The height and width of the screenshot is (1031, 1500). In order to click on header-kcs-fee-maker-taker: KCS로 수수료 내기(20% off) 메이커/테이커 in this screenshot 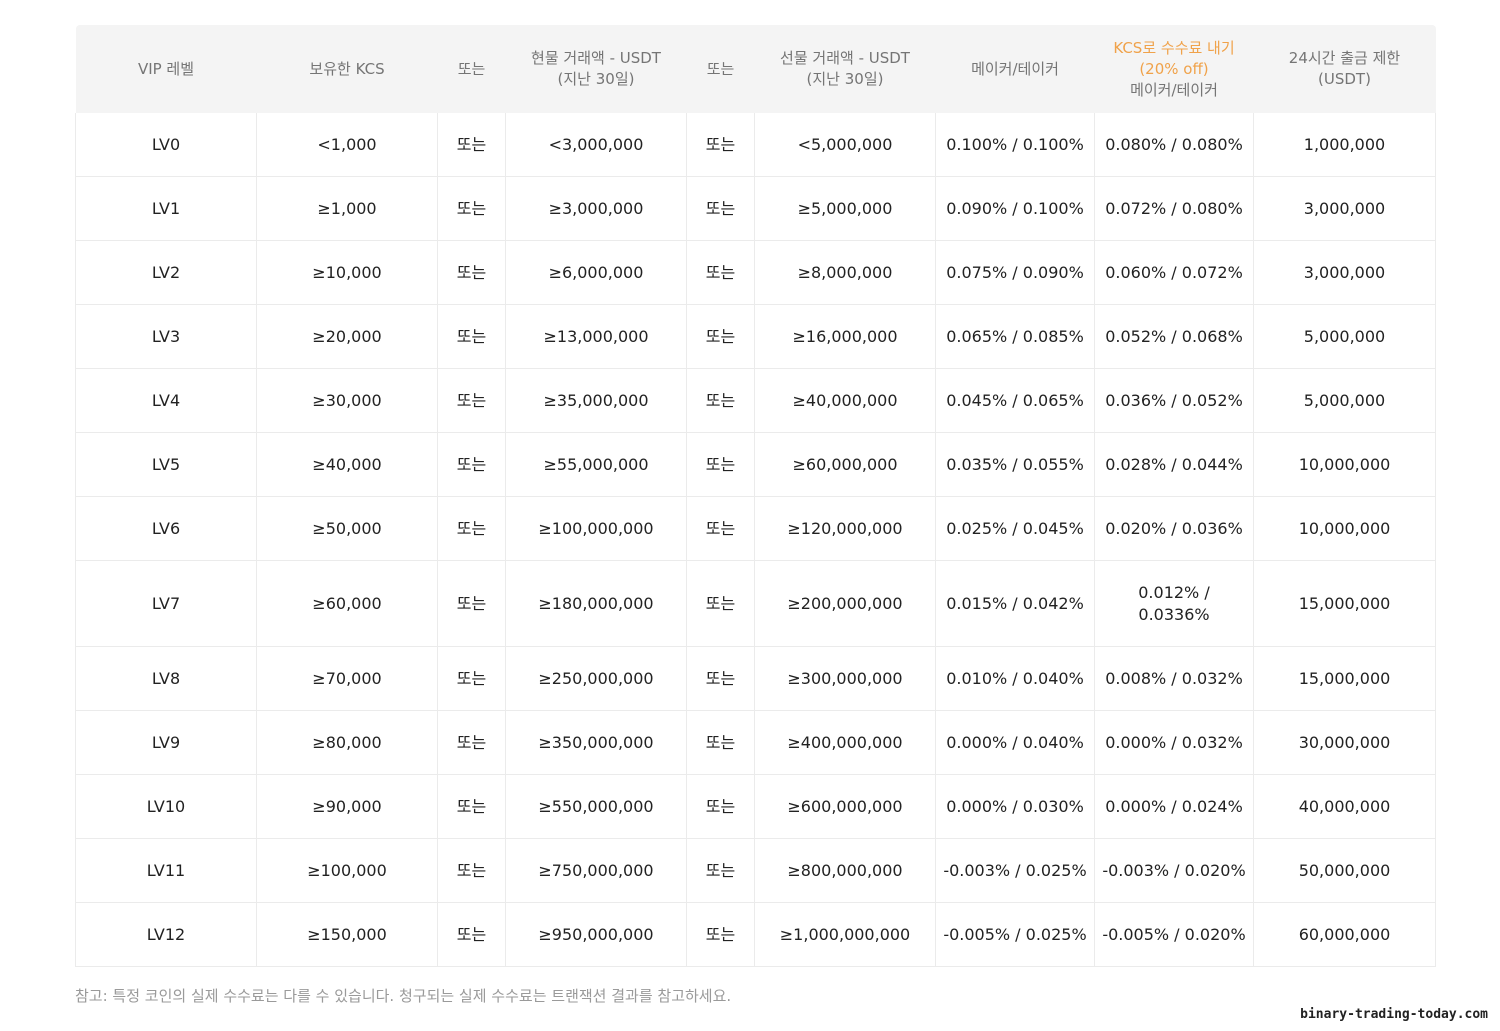, I will do `click(1174, 69)`.